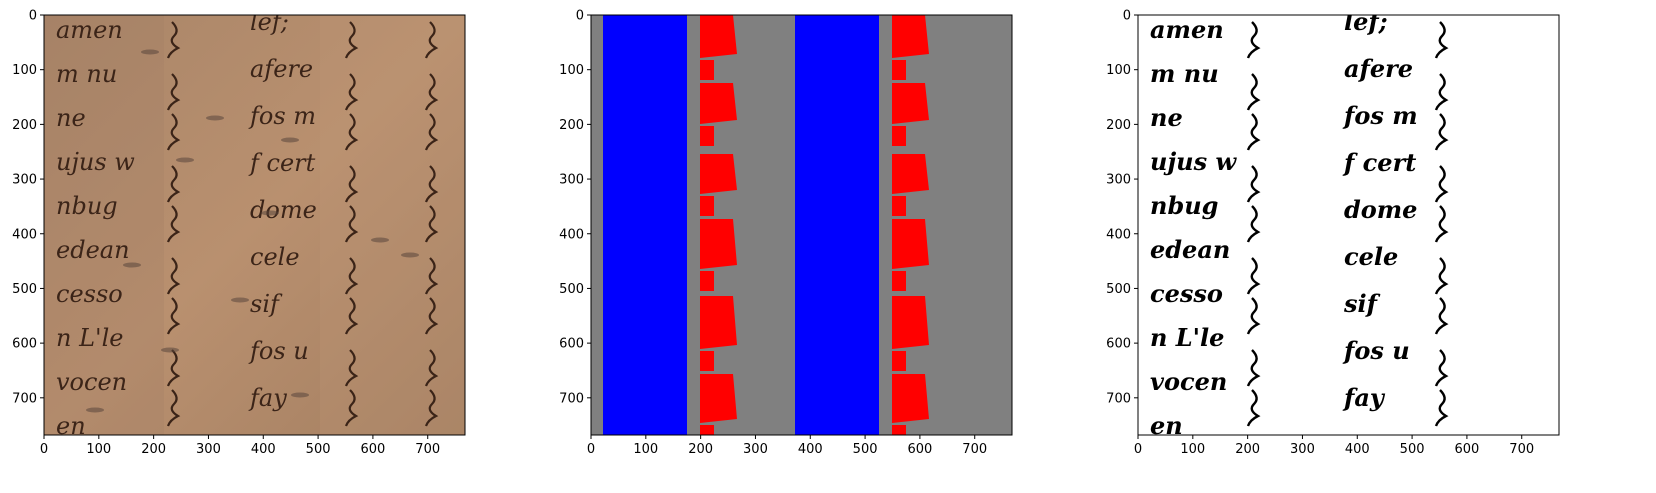 Image resolution: width=1656 pixels, height=493 pixels. I want to click on y-tick-label: 100, so click(571, 70).